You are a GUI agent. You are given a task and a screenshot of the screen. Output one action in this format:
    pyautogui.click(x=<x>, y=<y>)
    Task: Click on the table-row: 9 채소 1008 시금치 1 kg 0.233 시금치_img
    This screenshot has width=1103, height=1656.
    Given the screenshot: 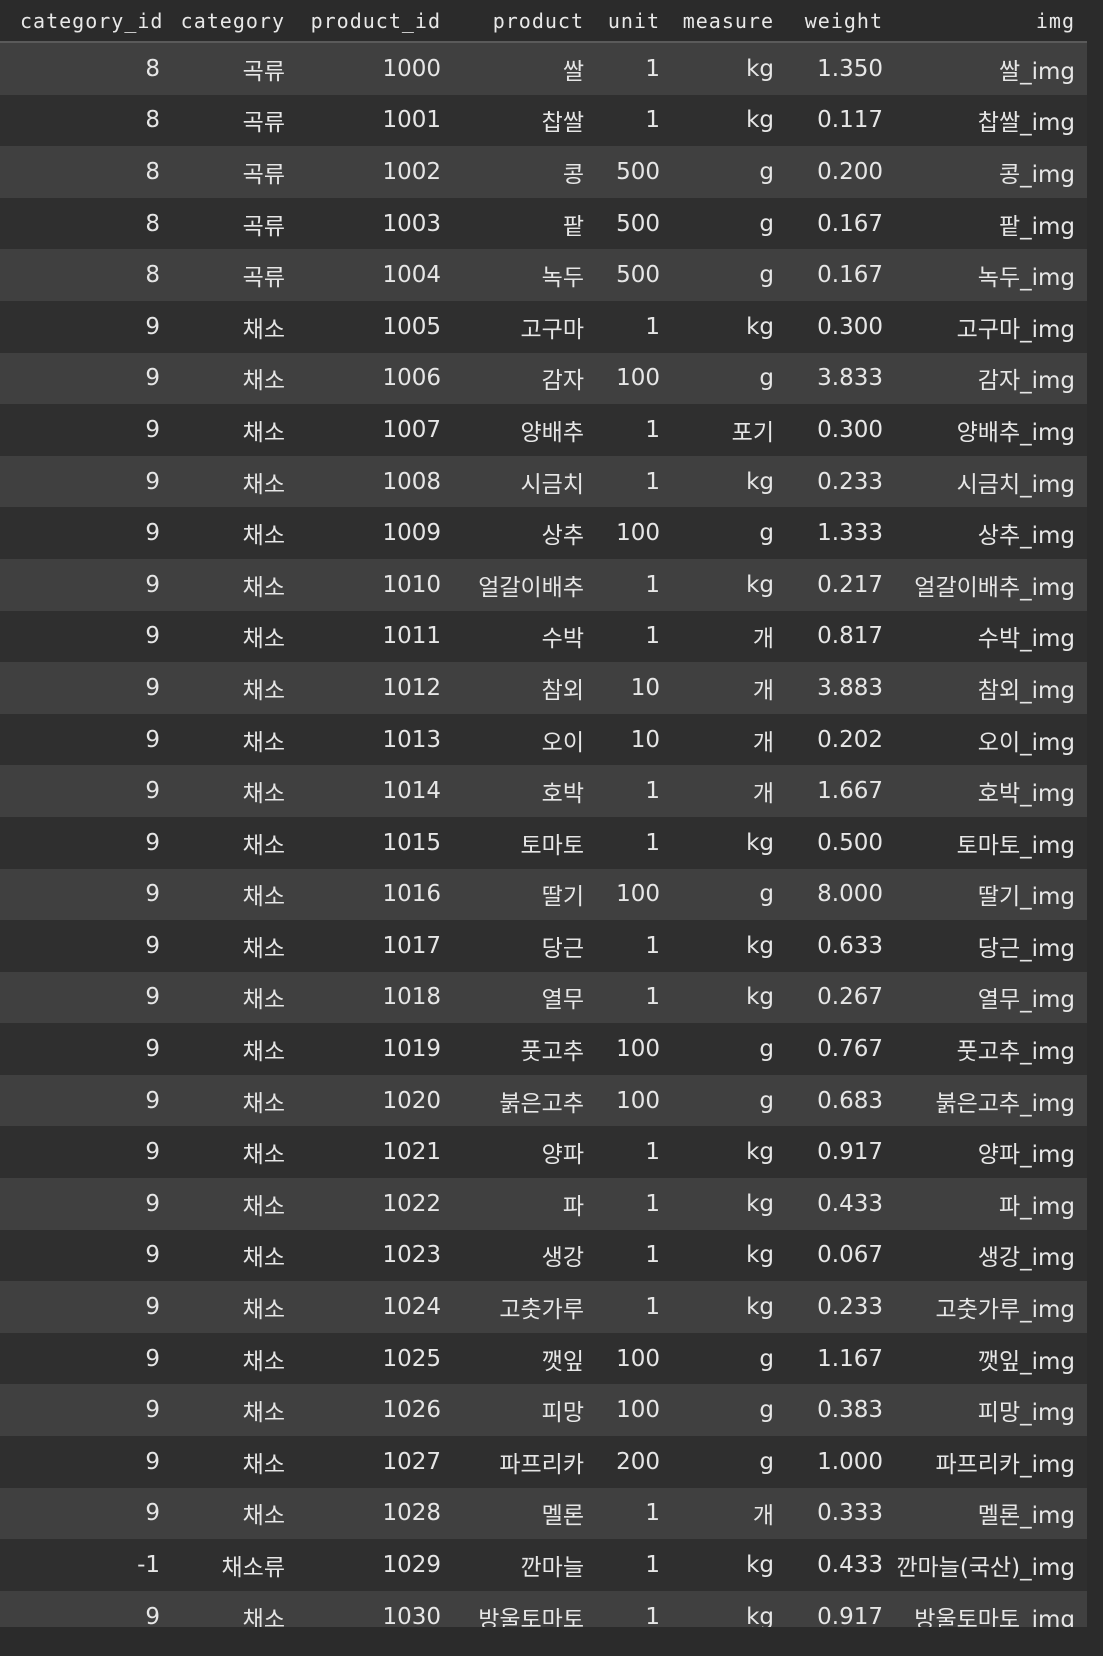 What is the action you would take?
    pyautogui.click(x=543, y=481)
    